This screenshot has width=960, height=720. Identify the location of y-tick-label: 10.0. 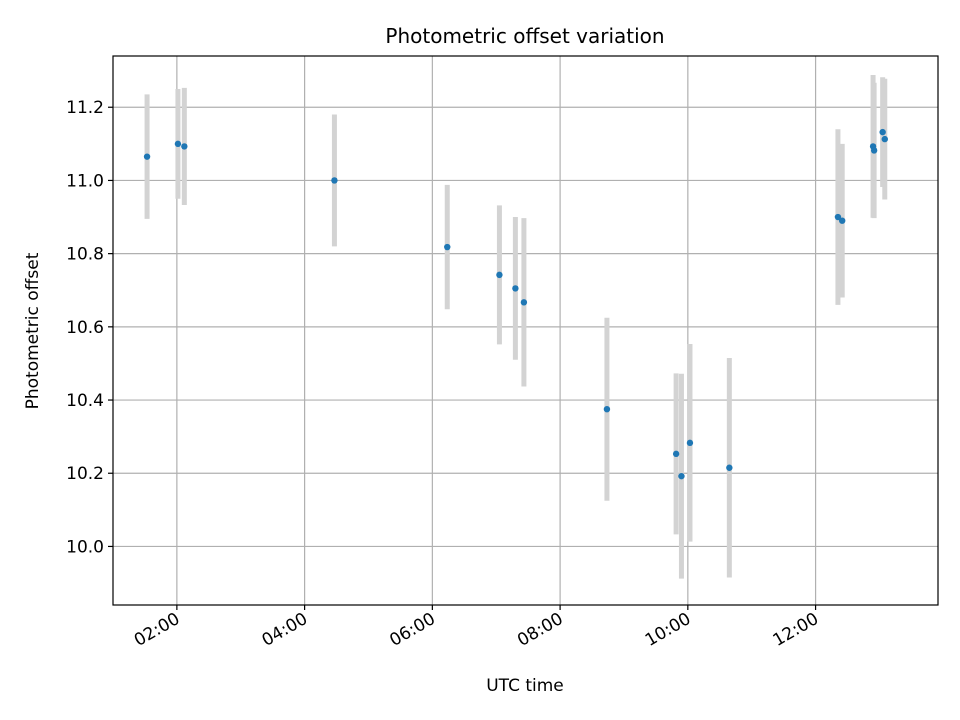
(85, 547).